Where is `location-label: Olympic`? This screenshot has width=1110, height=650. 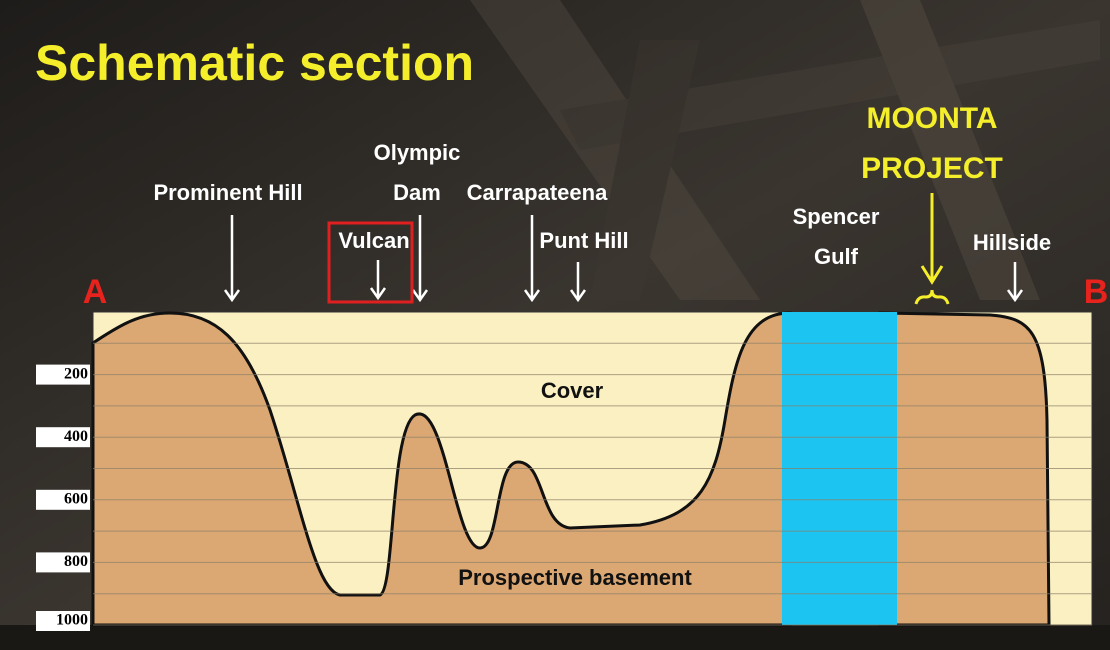 location-label: Olympic is located at coordinates (417, 152).